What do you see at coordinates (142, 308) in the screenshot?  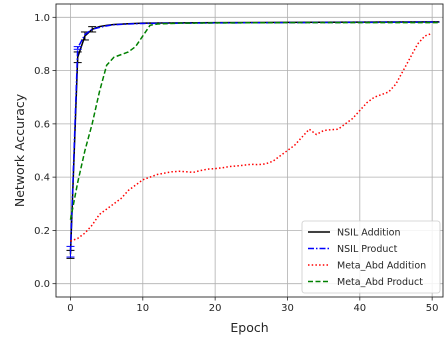 I see `x-tick-label: 10` at bounding box center [142, 308].